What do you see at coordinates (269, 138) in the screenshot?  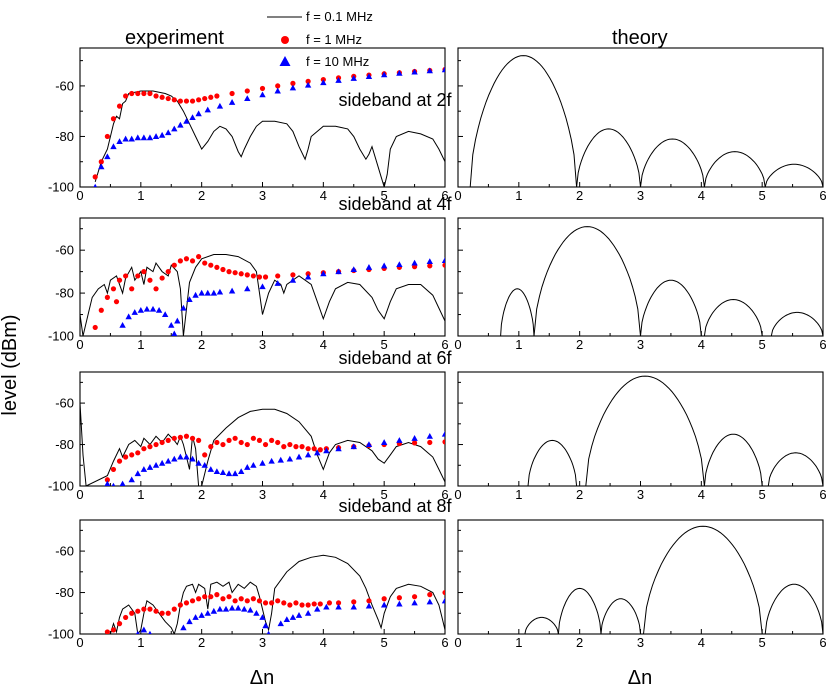 I see `series-line-0-1mhz` at bounding box center [269, 138].